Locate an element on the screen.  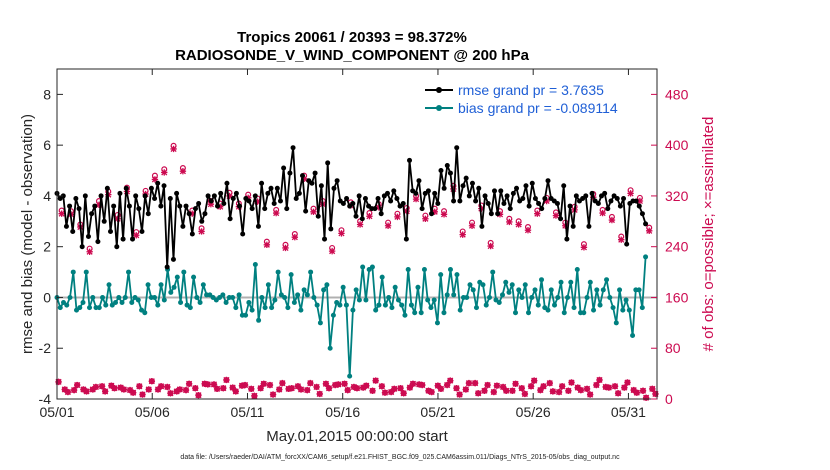
chart-subtitle: RADIOSONDE_V_WIND_COMPONENT @ 200 hPa is located at coordinates (352, 55).